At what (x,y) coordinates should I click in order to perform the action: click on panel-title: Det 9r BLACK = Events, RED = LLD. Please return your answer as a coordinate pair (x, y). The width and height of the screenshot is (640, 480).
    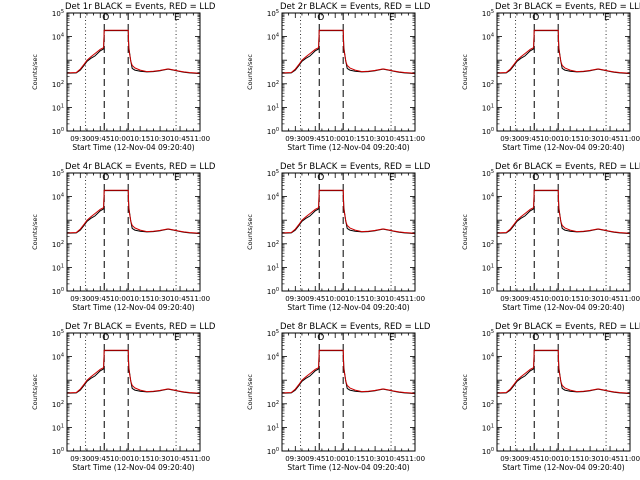
    Looking at the image, I should click on (567, 327).